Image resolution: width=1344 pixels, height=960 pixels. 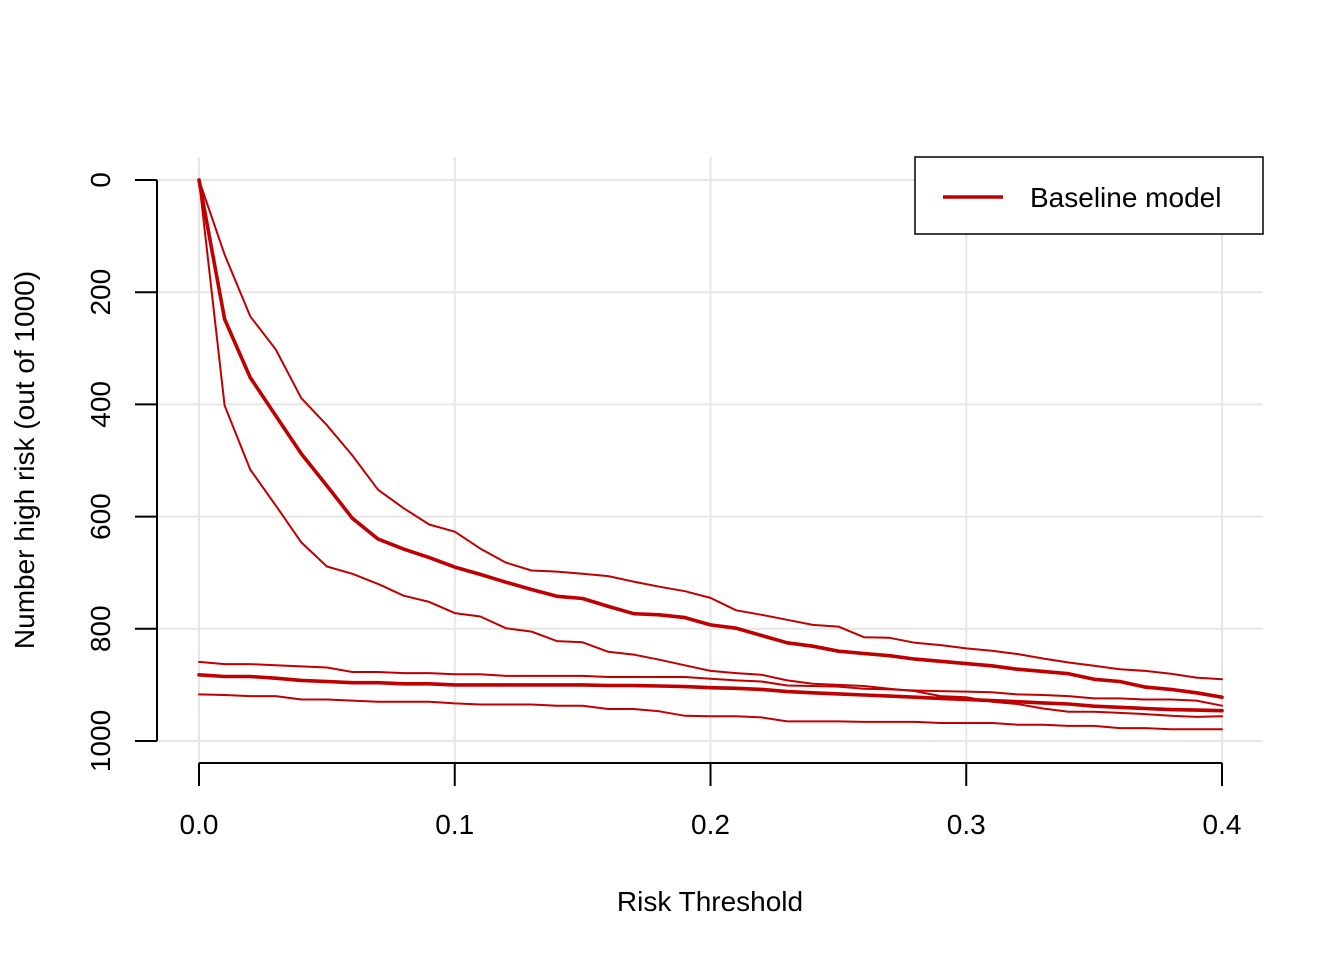 I want to click on y-tick-label-3: 600, so click(x=100, y=516).